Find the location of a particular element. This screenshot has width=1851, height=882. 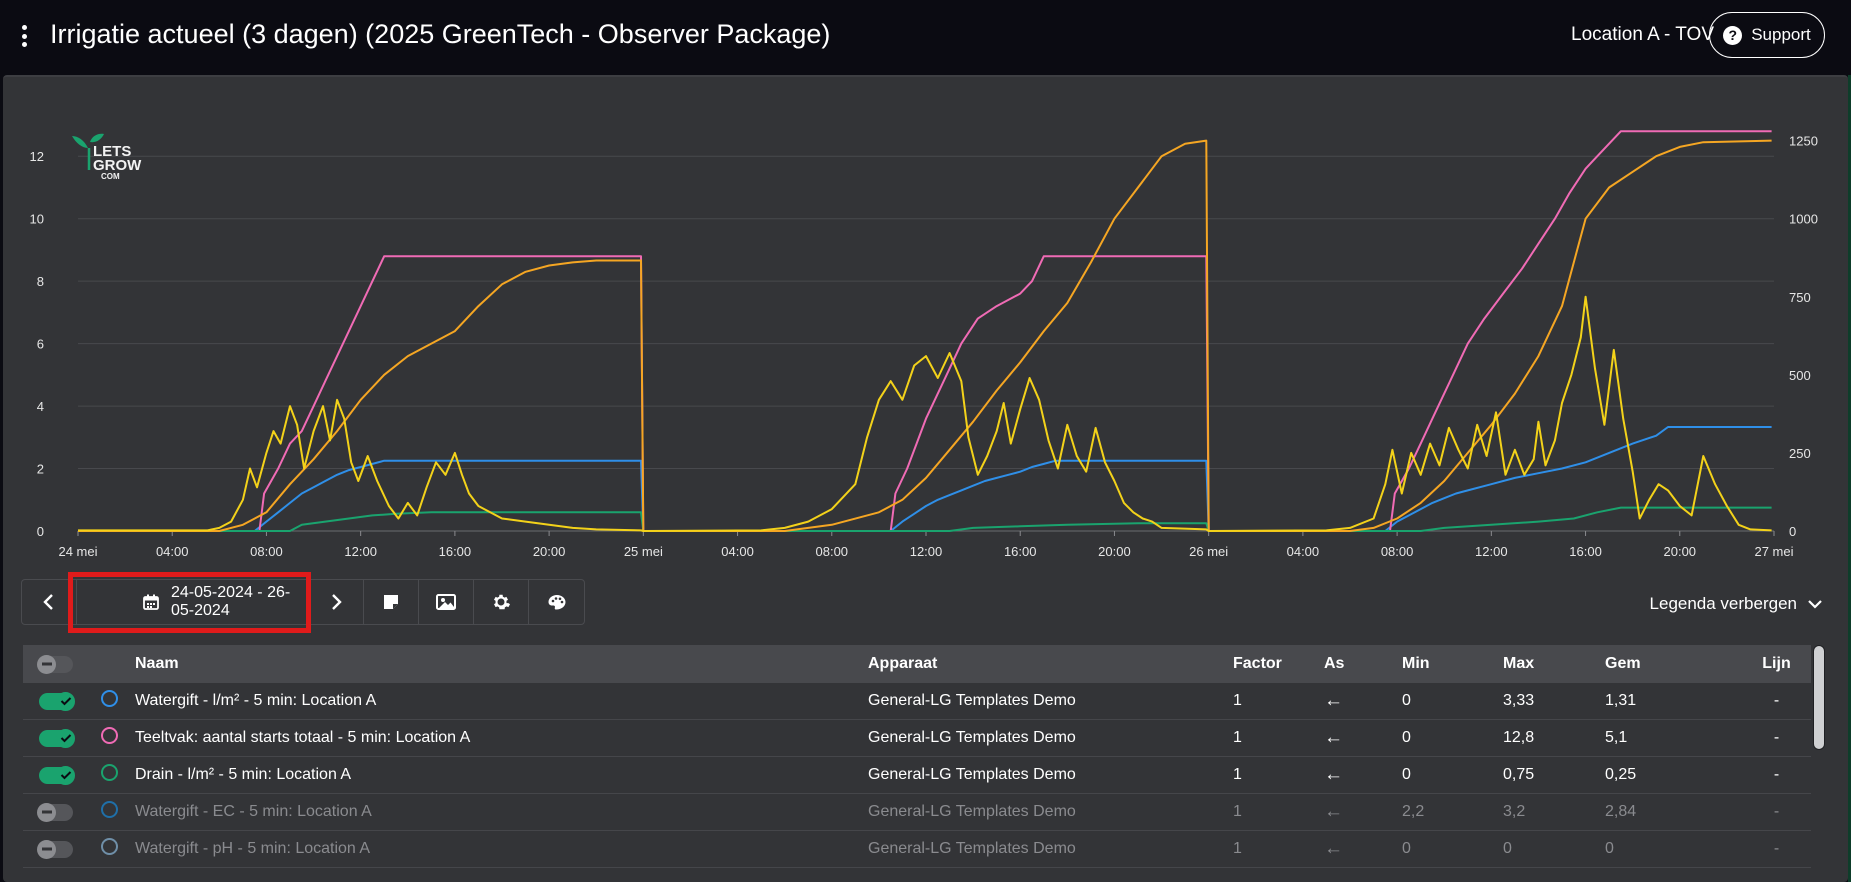

notes-button is located at coordinates (391, 602).